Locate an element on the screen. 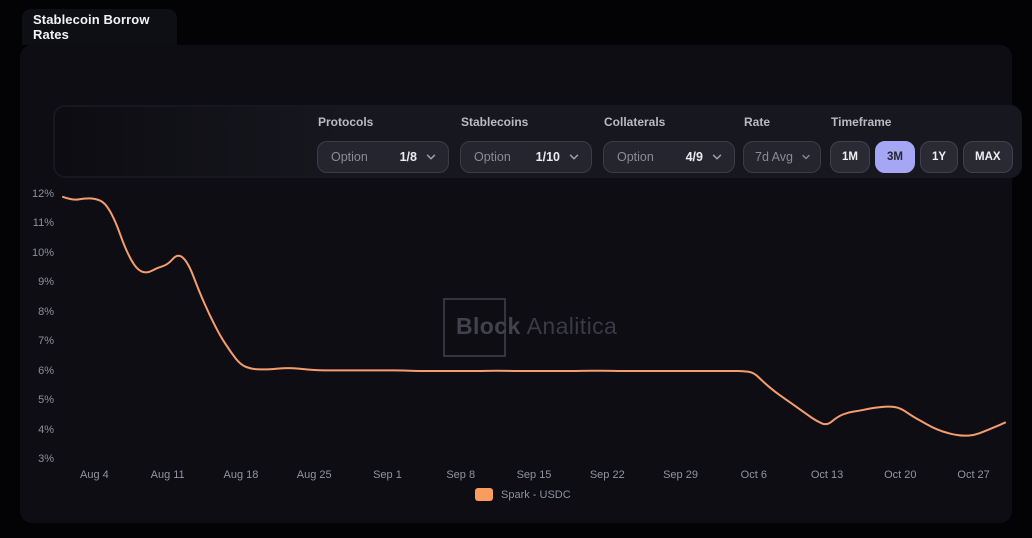  timeframe-button-3m: 3M is located at coordinates (894, 157).